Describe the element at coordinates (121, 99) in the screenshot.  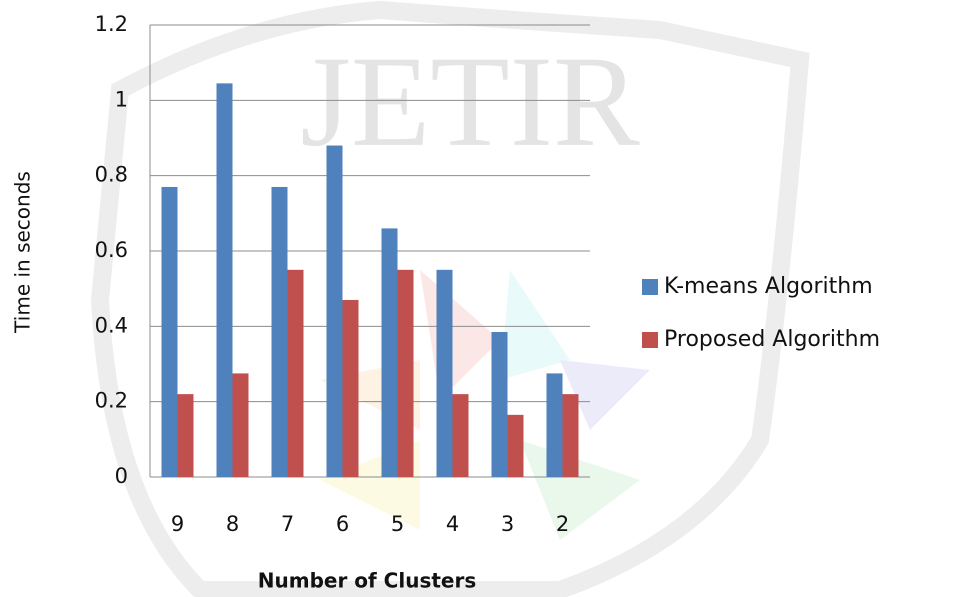
I see `y-tick-label: 1` at that location.